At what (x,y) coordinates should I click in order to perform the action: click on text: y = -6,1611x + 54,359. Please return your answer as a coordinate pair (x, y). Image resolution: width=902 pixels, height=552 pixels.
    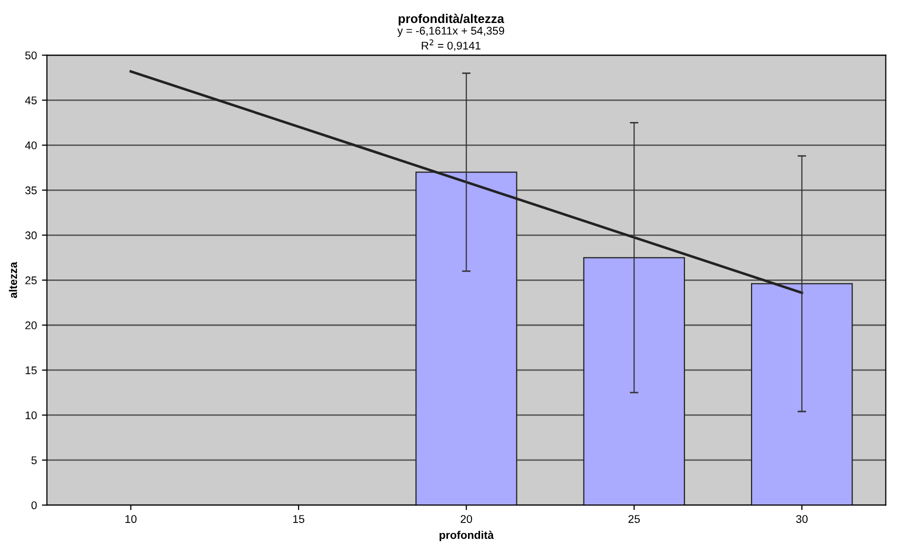
    Looking at the image, I should click on (450, 31).